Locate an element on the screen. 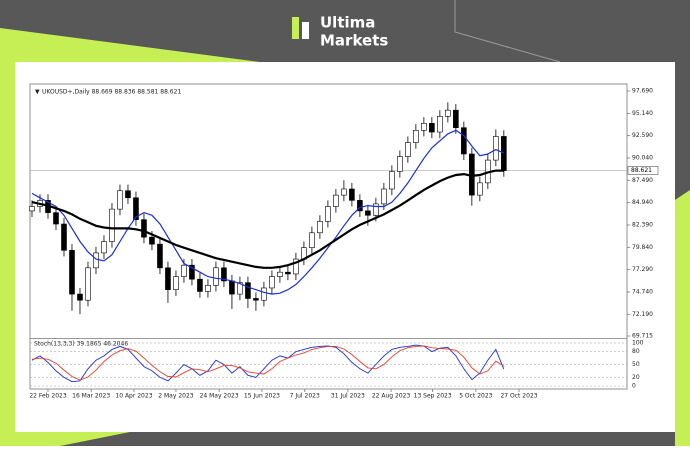 The image size is (690, 451). x-tick-label: 27 Oct 2023 is located at coordinates (518, 396).